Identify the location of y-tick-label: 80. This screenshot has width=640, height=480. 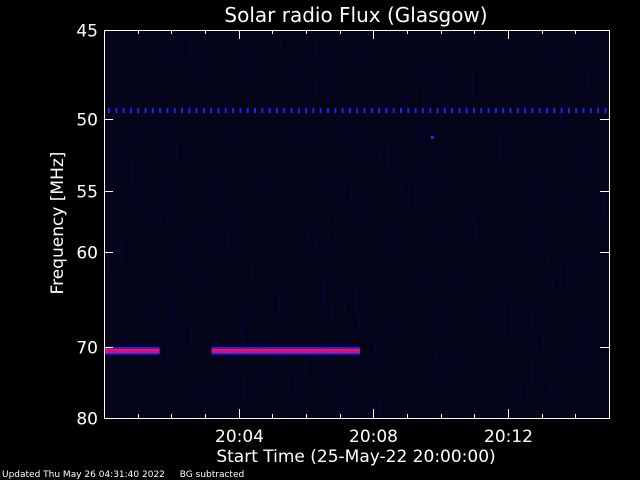
(87, 420).